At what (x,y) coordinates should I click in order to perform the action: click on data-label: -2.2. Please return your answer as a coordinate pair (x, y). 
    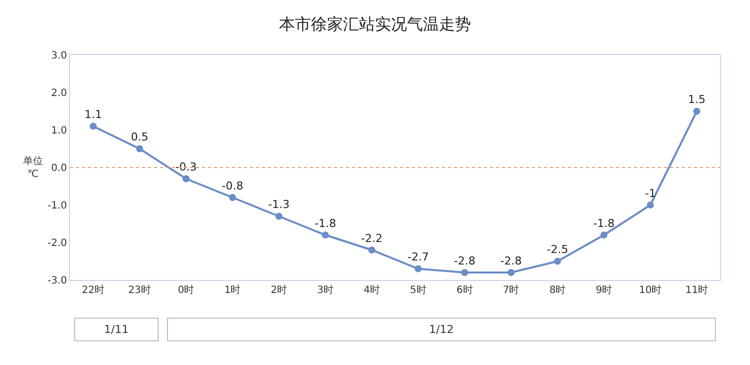
    Looking at the image, I should click on (372, 238).